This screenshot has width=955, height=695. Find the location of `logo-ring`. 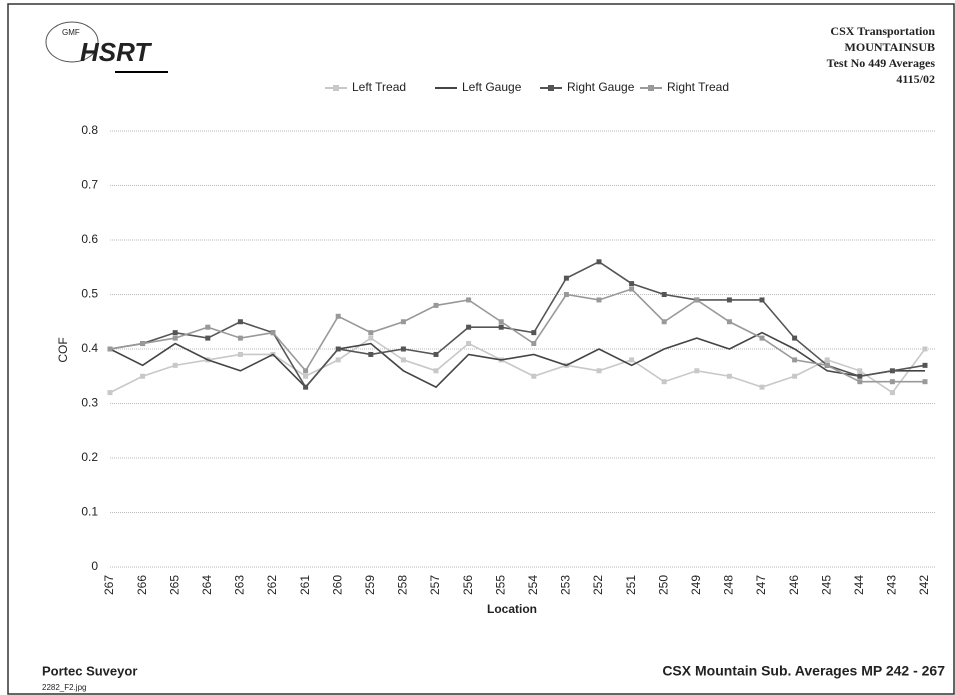

logo-ring is located at coordinates (72, 42).